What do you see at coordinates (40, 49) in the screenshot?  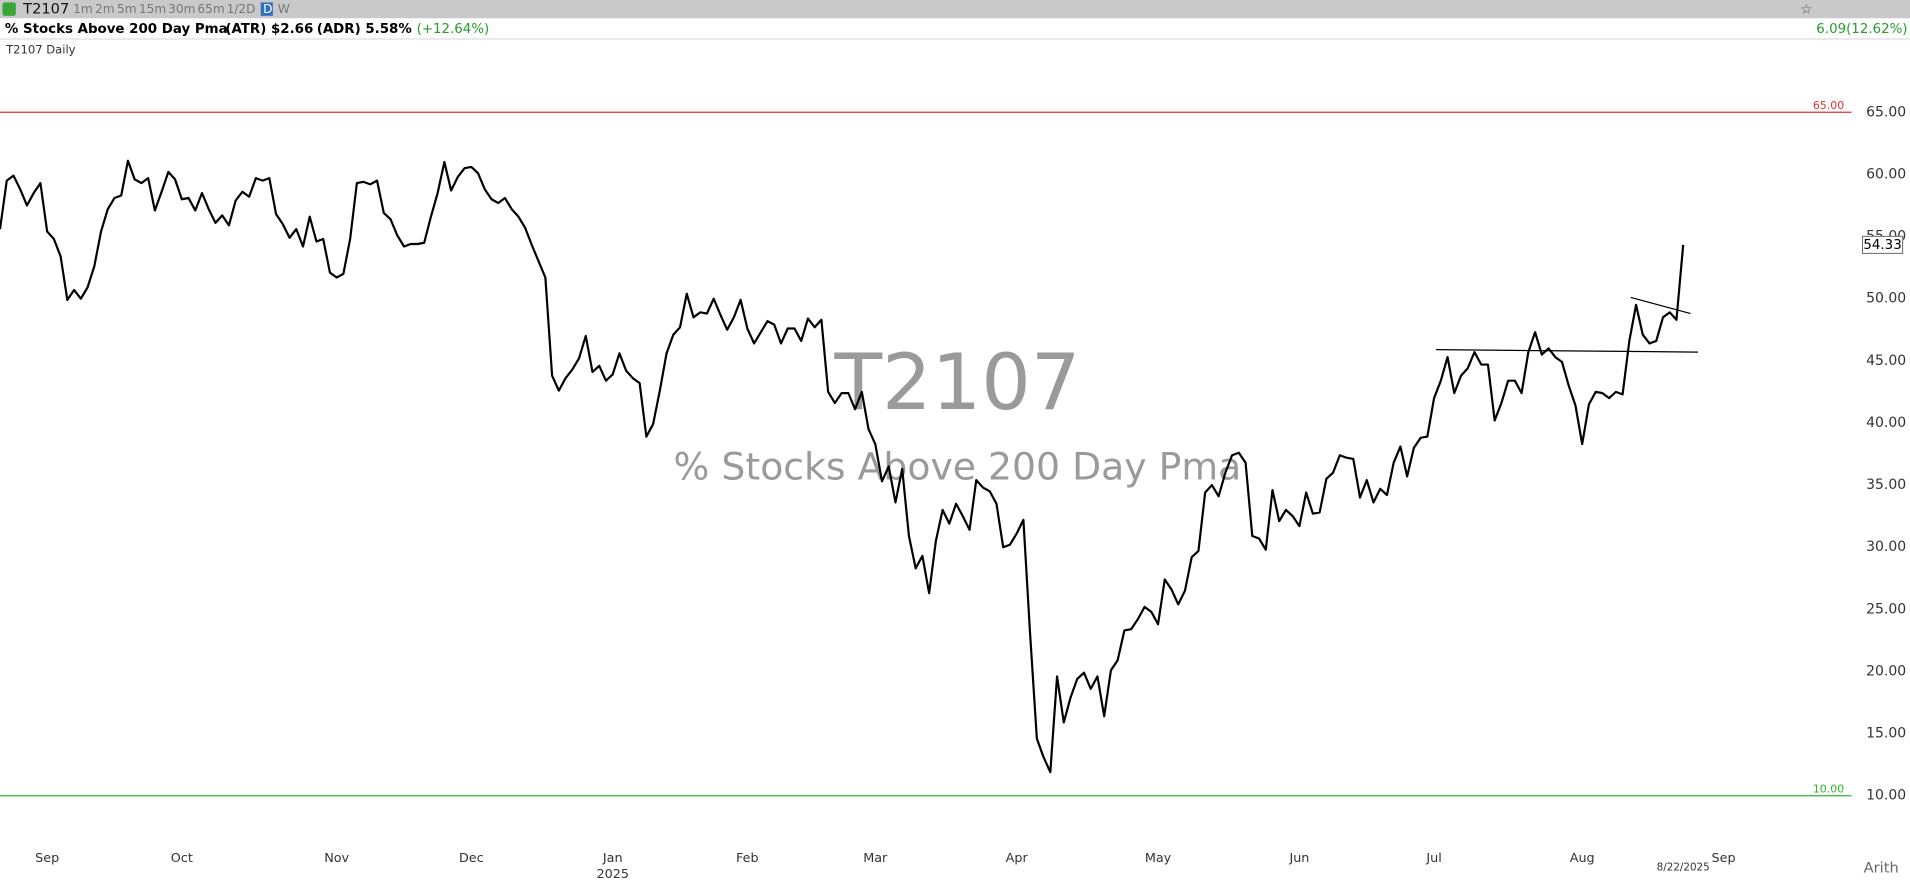 I see `chart-label: T2107 Daily` at bounding box center [40, 49].